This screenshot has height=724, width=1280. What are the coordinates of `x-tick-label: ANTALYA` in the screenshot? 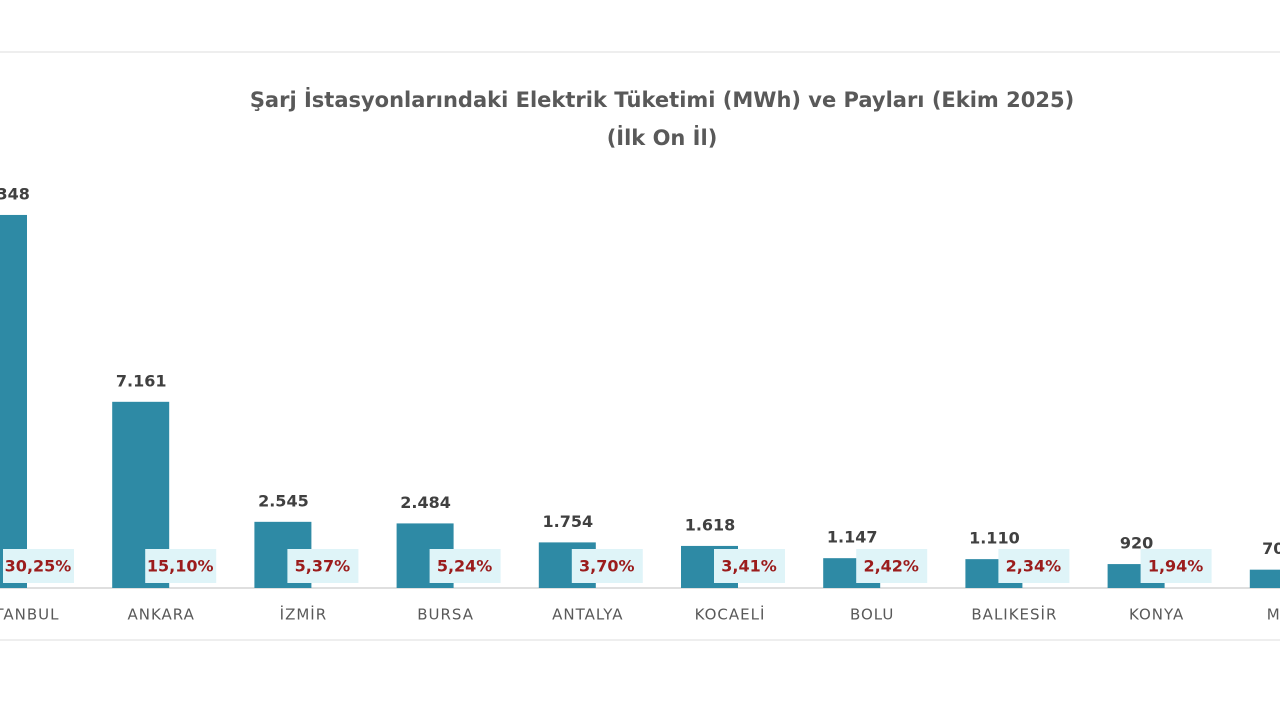 It's located at (587, 615).